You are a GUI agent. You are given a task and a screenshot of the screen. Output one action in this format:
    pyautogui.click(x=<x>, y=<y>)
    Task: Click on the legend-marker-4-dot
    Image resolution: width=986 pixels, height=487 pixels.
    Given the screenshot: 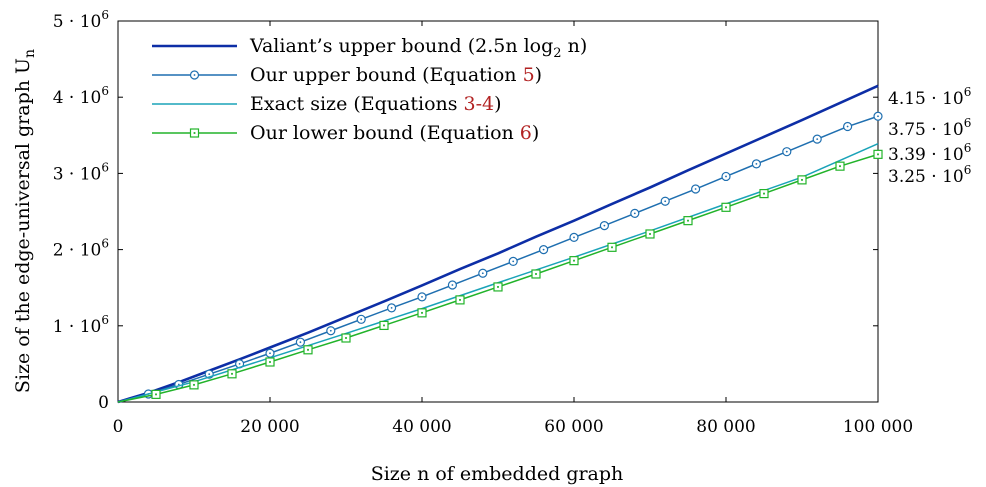 What is the action you would take?
    pyautogui.click(x=194, y=133)
    